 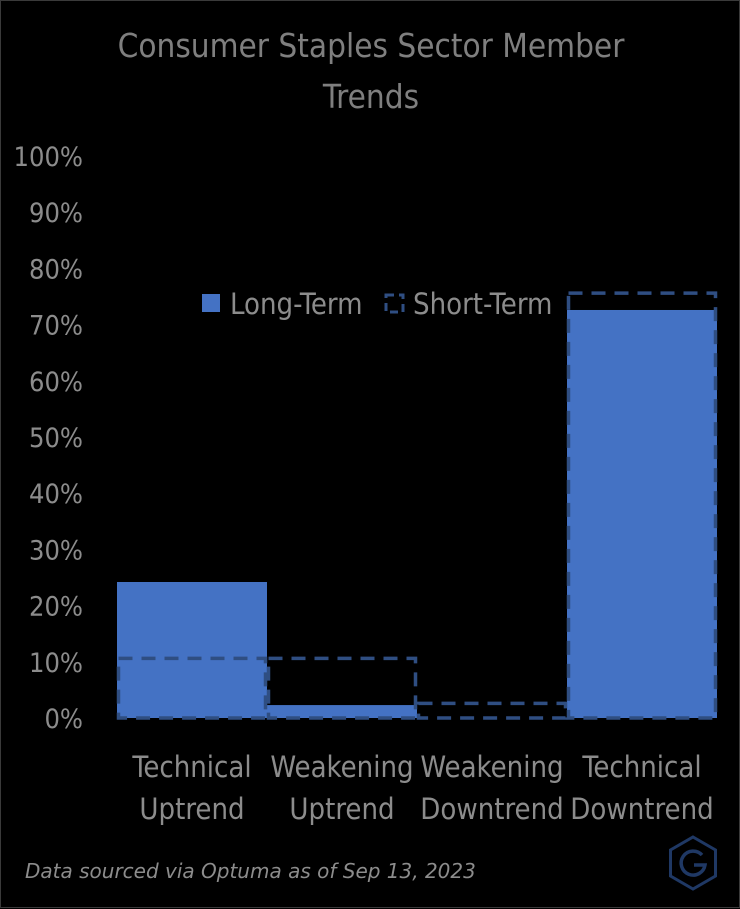 I want to click on y-tick-label: 40%, so click(x=56, y=494).